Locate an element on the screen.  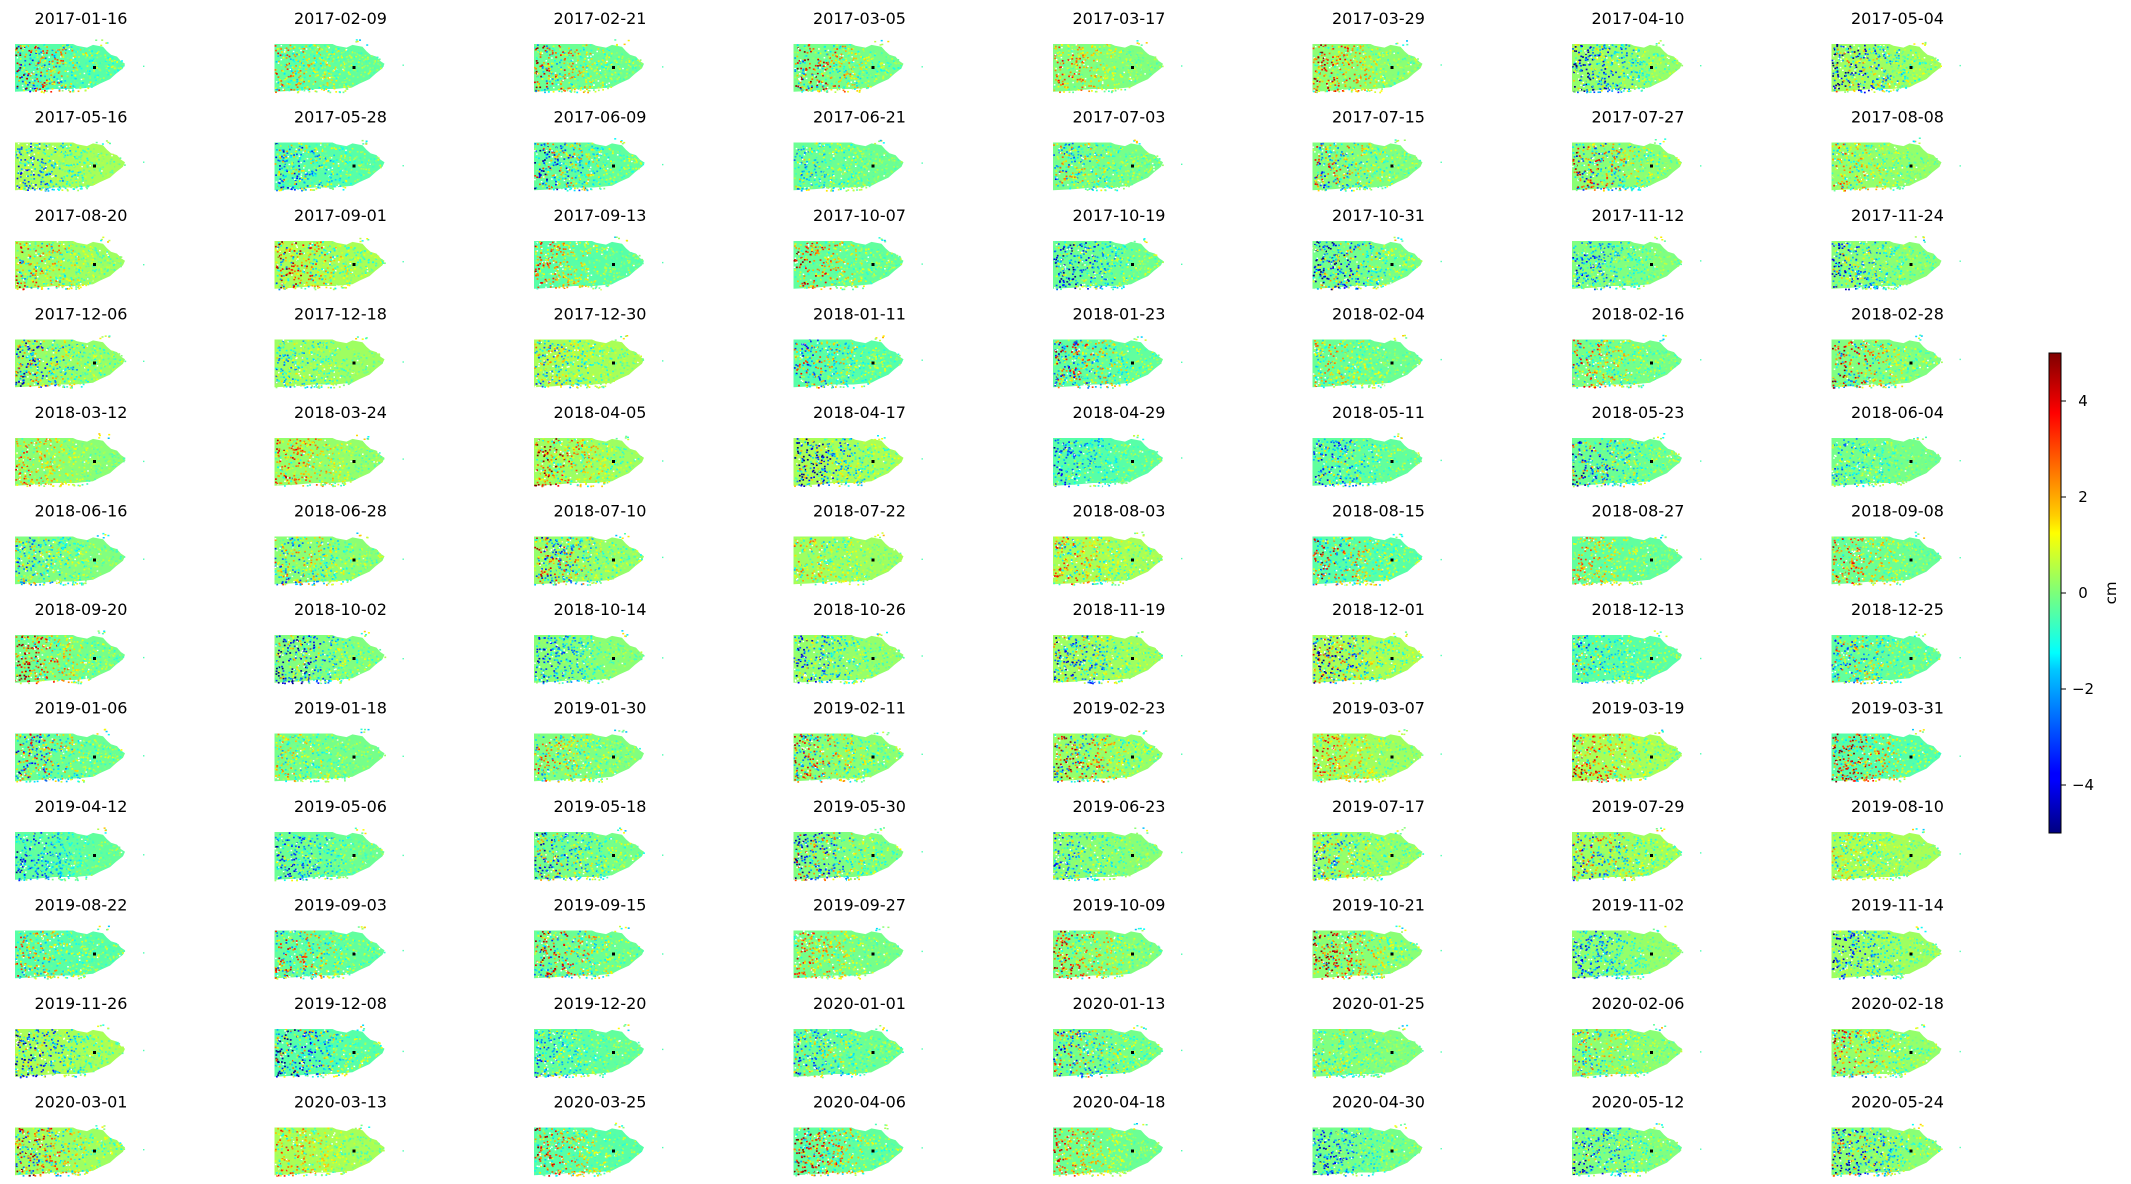
map-panel: 2019-01-30 is located at coordinates (599, 741).